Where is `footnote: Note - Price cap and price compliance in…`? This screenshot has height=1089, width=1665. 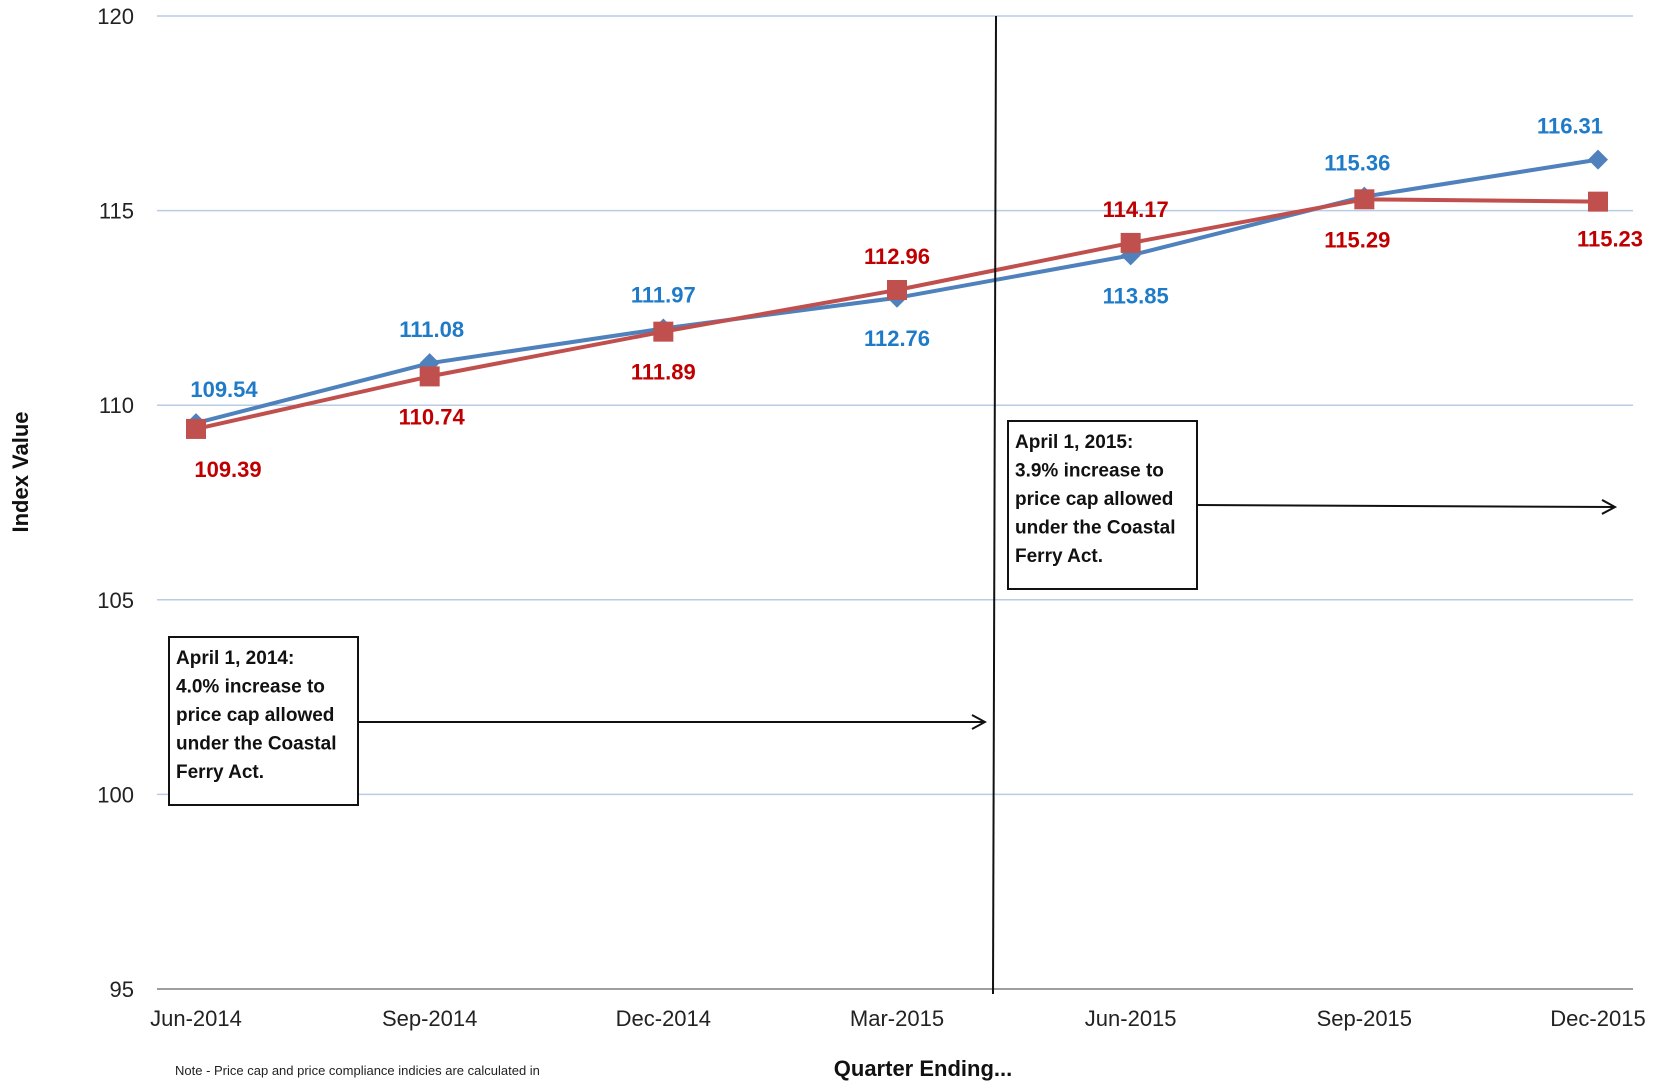
footnote: Note - Price cap and price compliance in… is located at coordinates (357, 1070).